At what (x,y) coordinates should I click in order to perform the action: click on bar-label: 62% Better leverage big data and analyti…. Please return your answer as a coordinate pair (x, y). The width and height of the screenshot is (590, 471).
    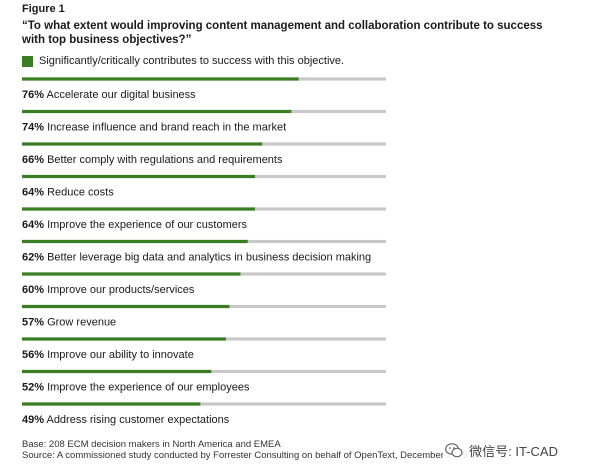
    Looking at the image, I should click on (196, 258).